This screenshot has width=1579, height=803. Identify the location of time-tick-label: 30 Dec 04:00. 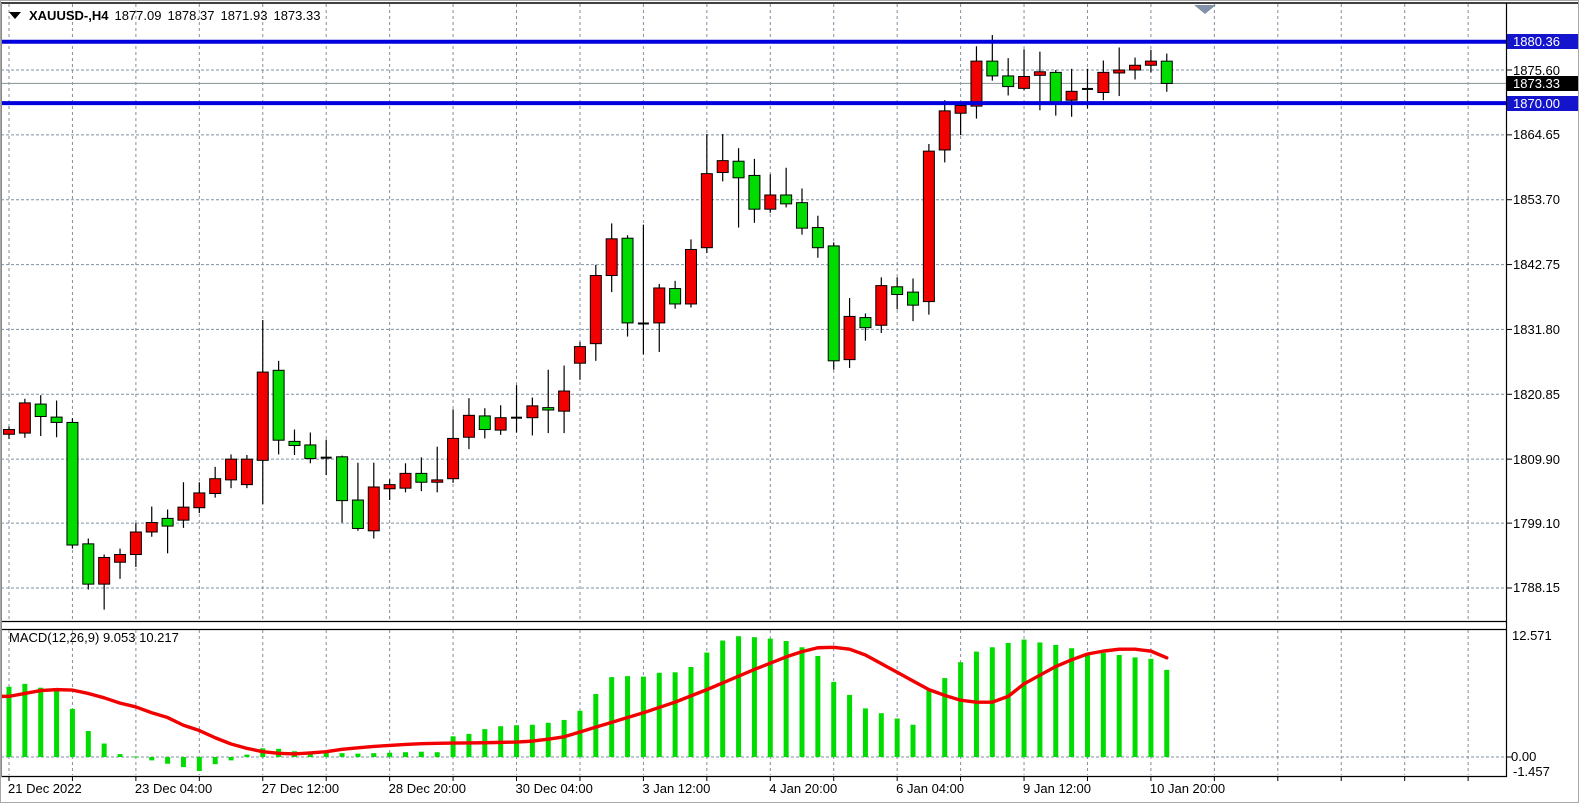
(554, 788).